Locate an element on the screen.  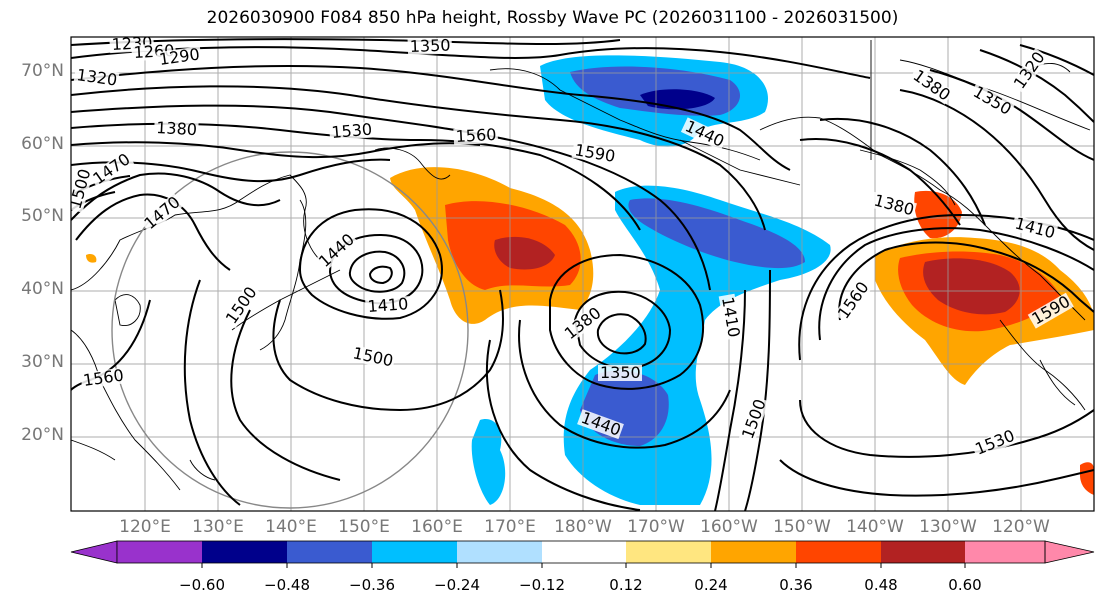
contour-label: 1530 is located at coordinates (351, 131).